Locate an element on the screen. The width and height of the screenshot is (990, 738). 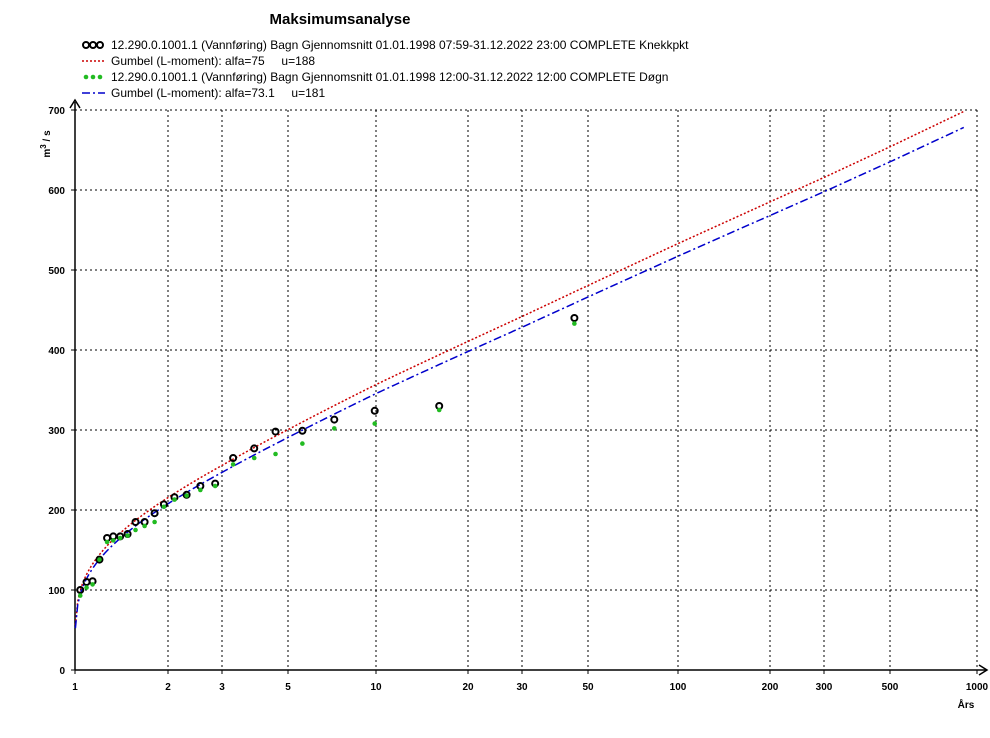
x-tick-label: 500 is located at coordinates (890, 687).